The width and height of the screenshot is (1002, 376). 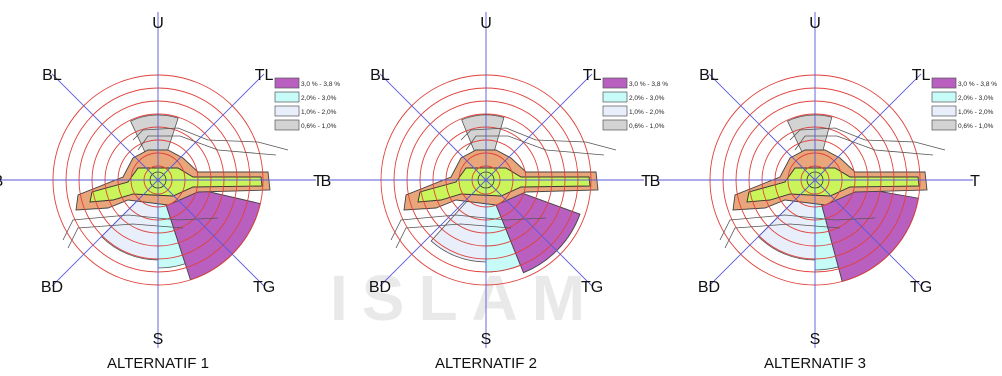 I want to click on watermark: ISLAM, so click(x=464, y=298).